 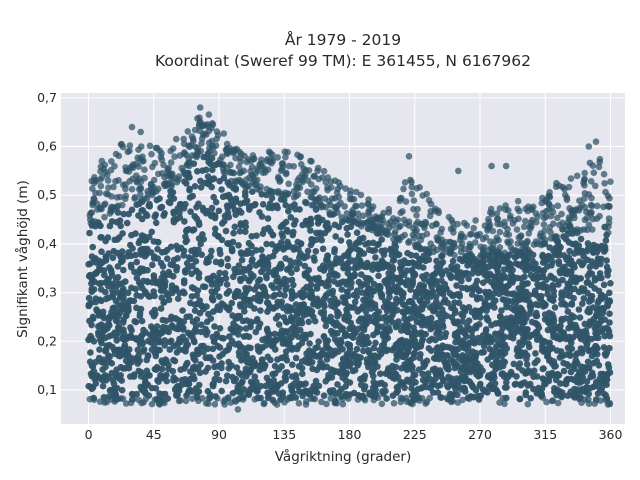 What do you see at coordinates (89, 434) in the screenshot?
I see `x-tick-label: 0` at bounding box center [89, 434].